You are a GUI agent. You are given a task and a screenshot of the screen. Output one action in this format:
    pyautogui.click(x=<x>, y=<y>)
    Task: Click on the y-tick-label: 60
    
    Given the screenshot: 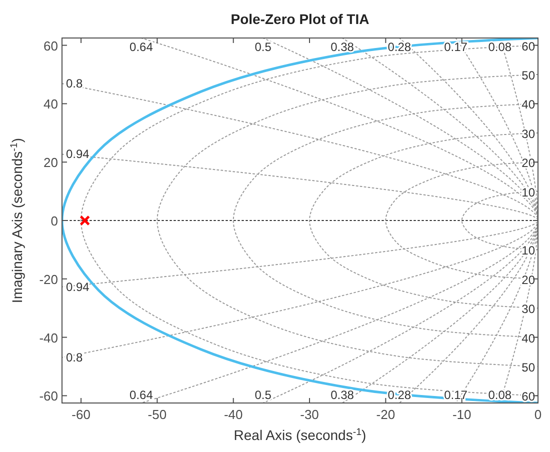 What is the action you would take?
    pyautogui.click(x=51, y=46)
    